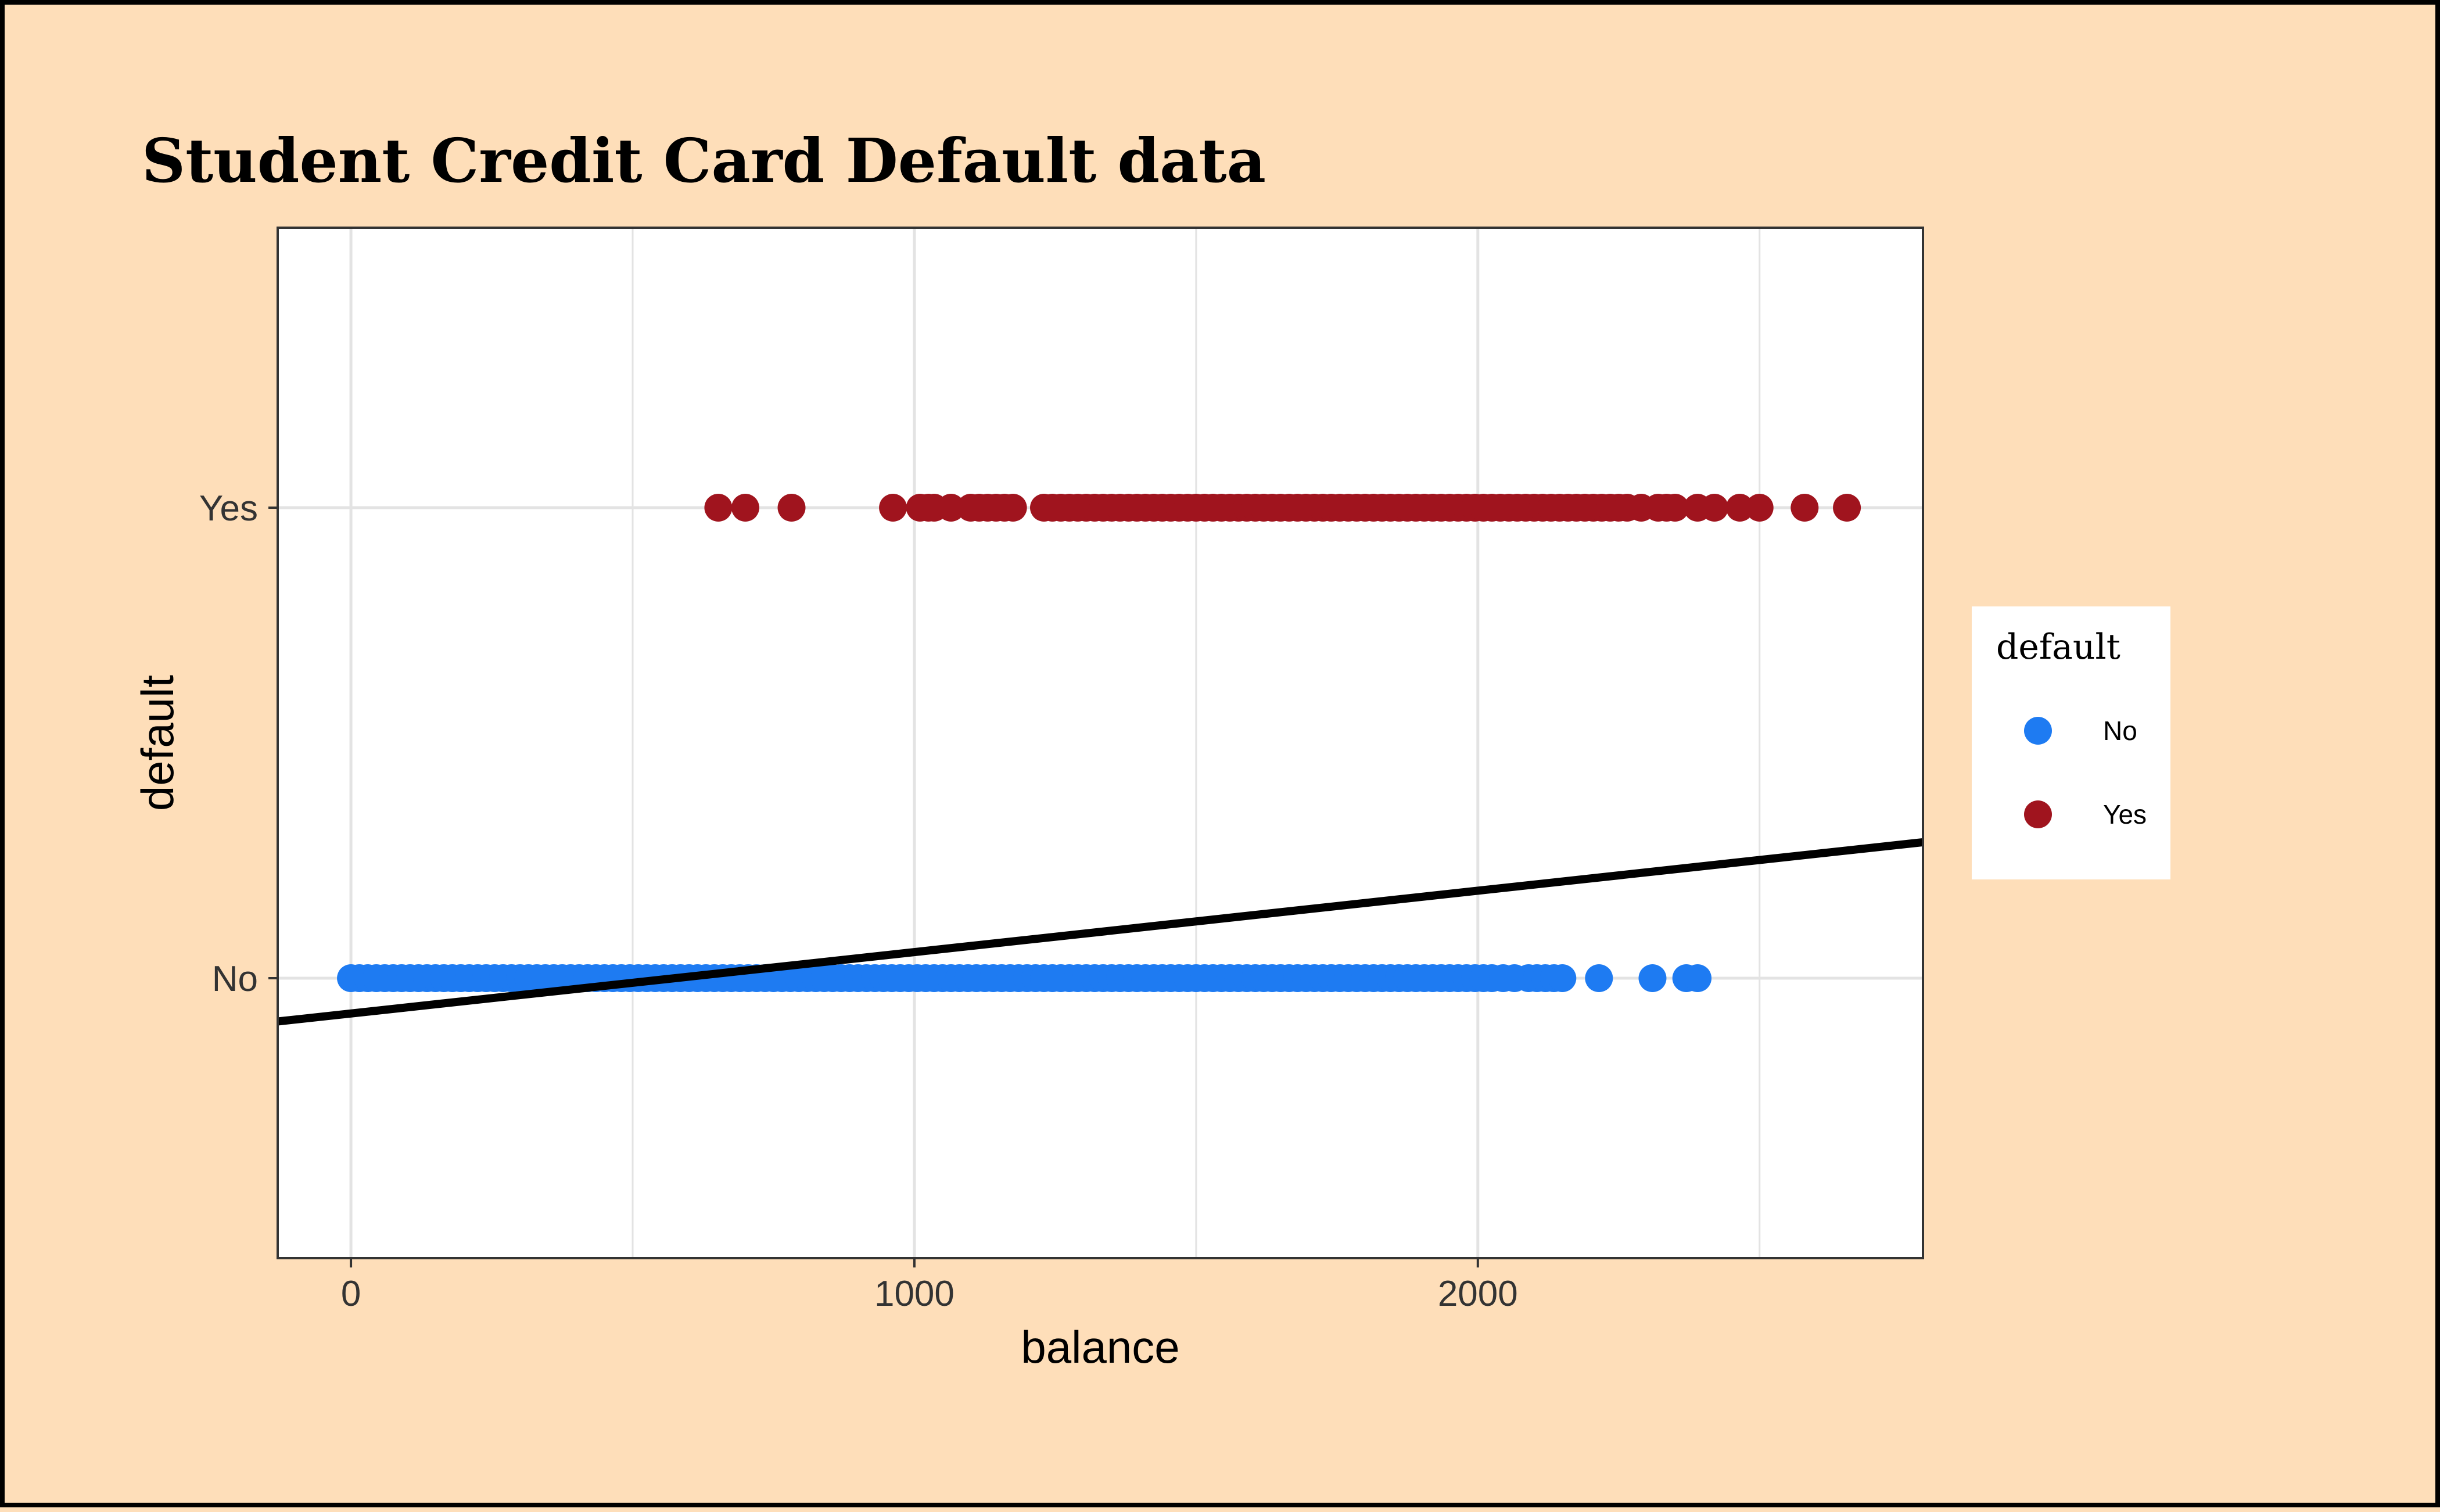  Describe the element at coordinates (704, 160) in the screenshot. I see `chart-title: Student Credit Card Default data` at that location.